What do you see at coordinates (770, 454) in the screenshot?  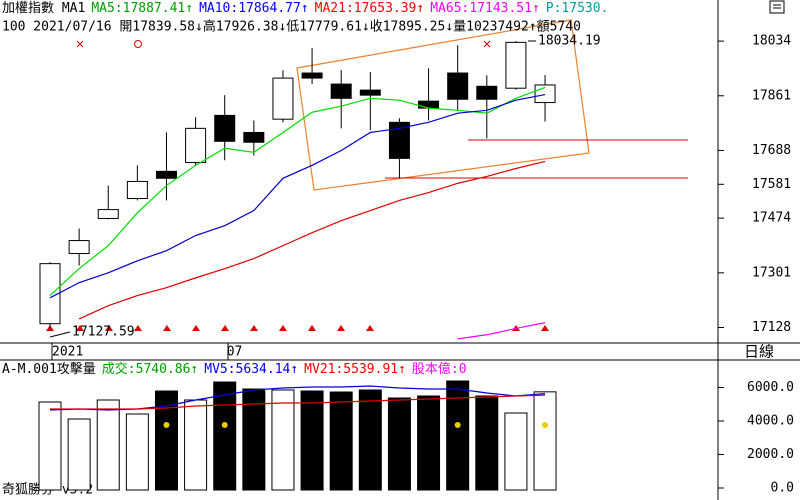 I see `y-tick-label: 2000.0` at bounding box center [770, 454].